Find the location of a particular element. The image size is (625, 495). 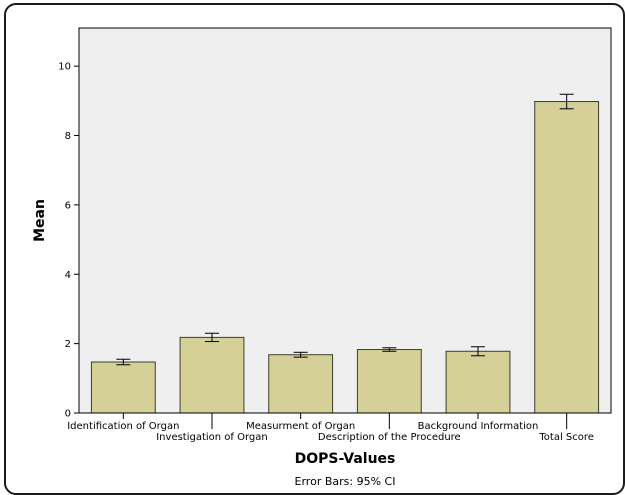

x-axis-title: DOPS-Values is located at coordinates (345, 459).